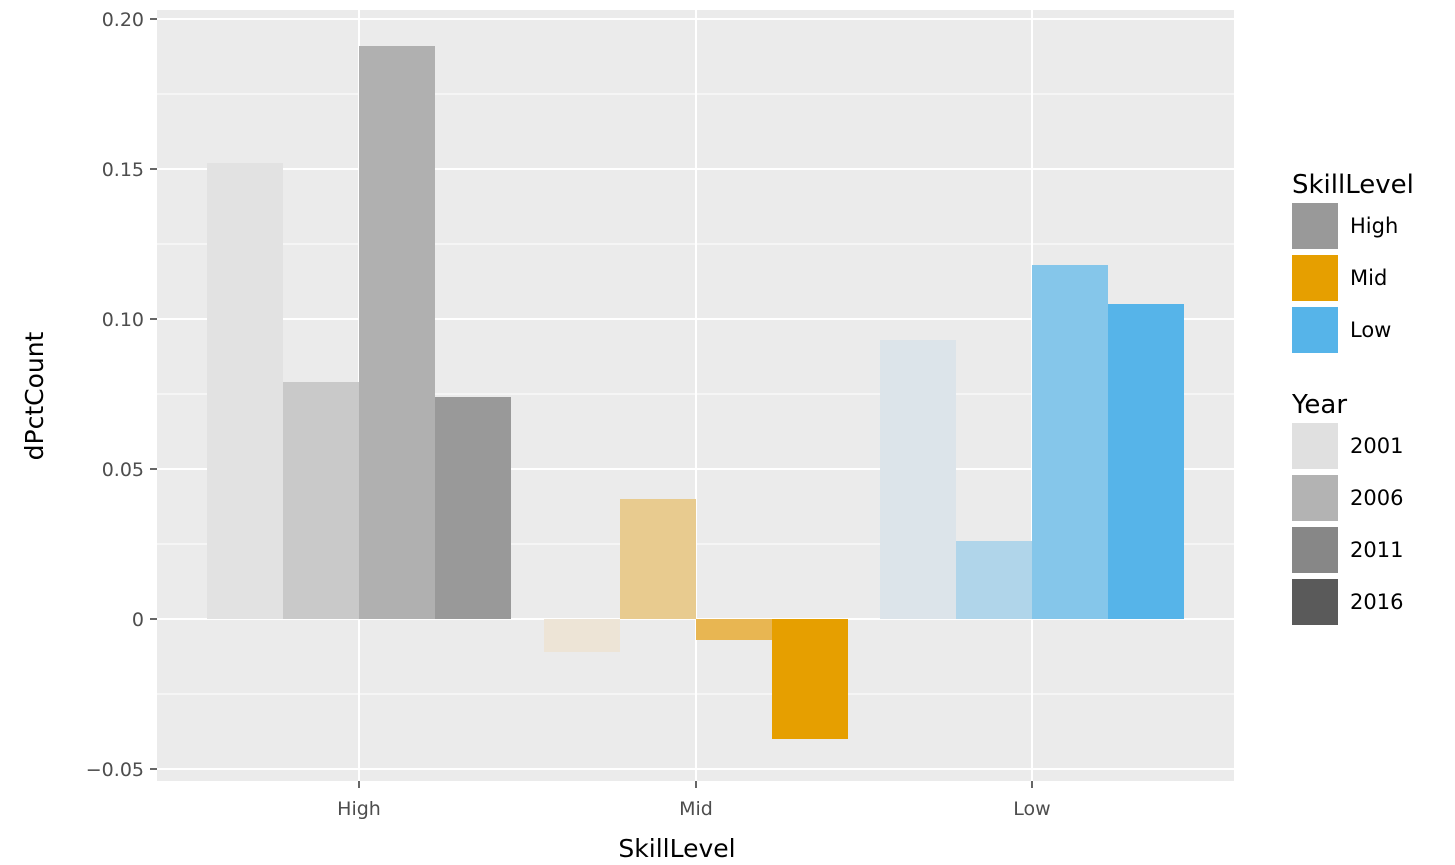  I want to click on y-tick-label: 0, so click(138, 620).